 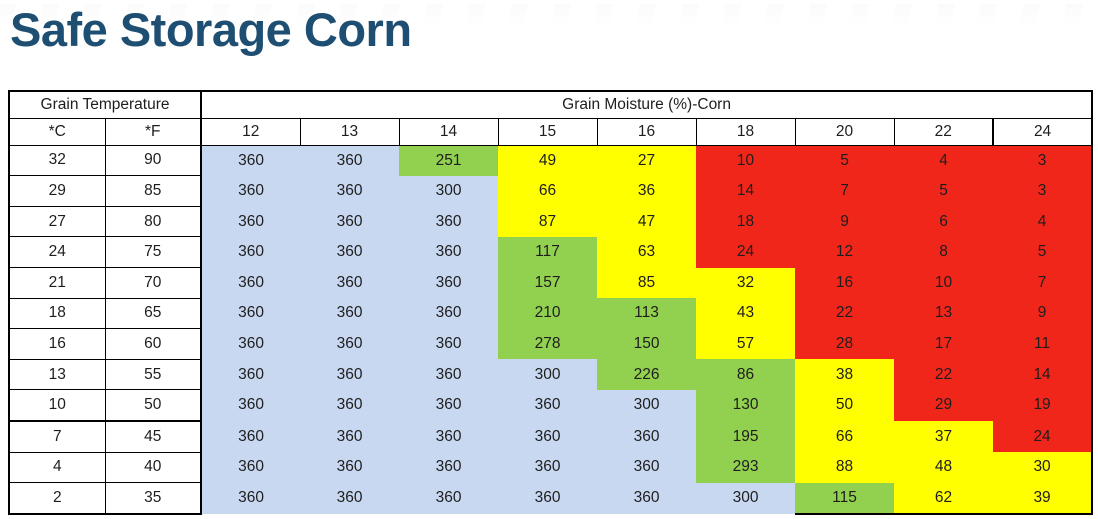 I want to click on storage-days-cell: 49, so click(x=548, y=160).